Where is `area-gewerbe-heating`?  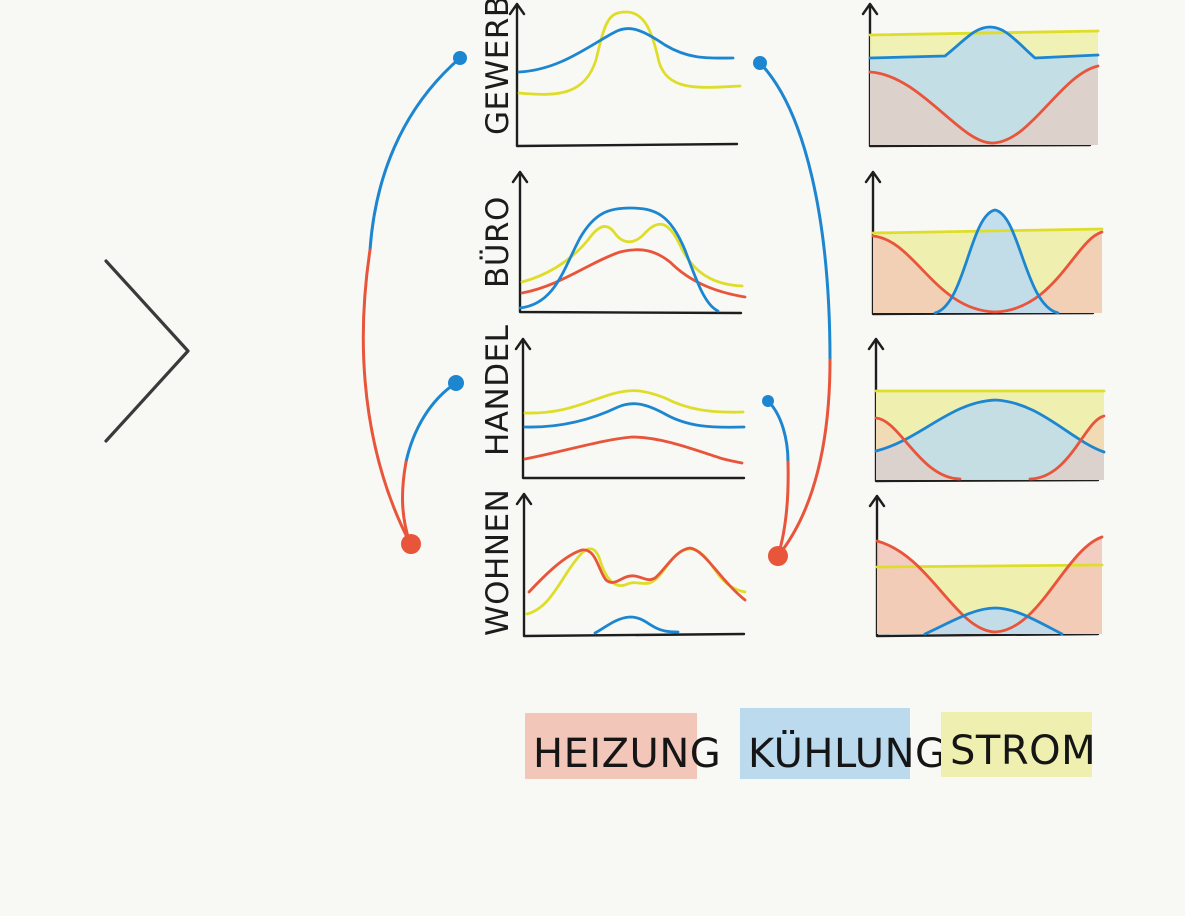 area-gewerbe-heating is located at coordinates (984, 105).